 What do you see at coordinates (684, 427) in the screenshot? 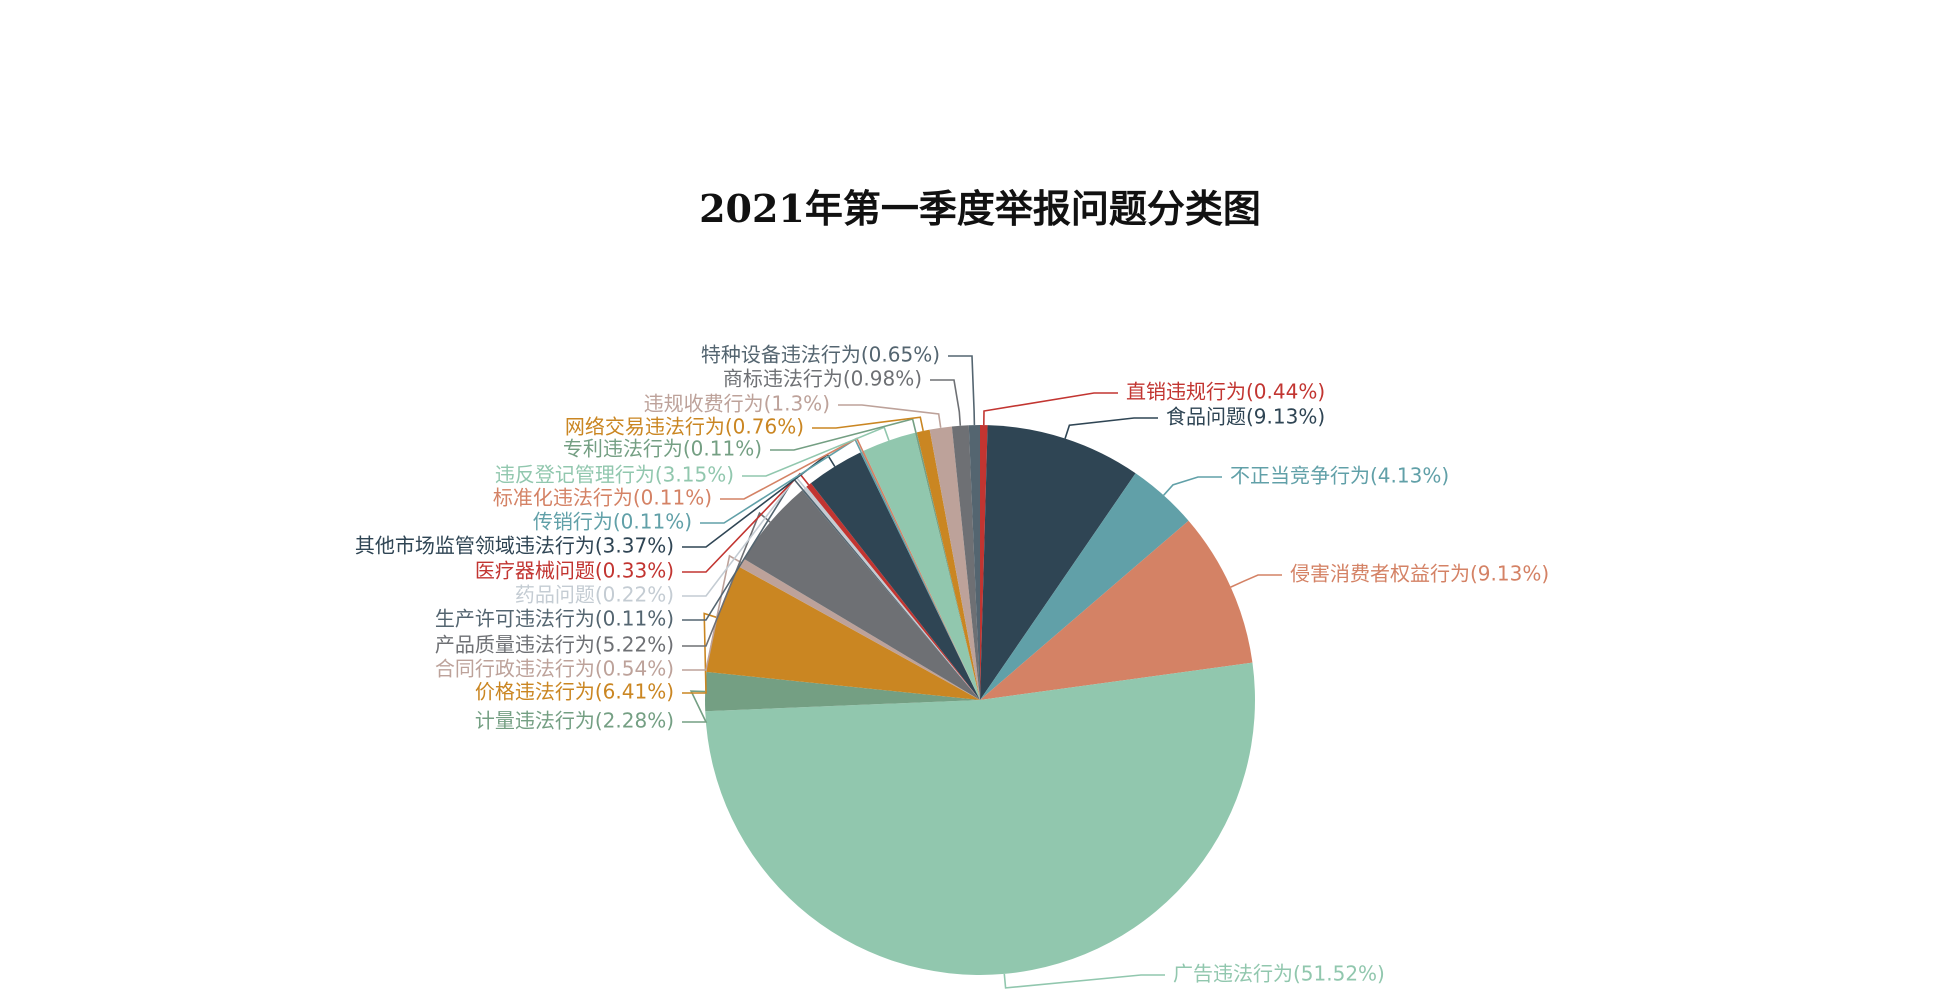
I see `slice-label: 网络交易违法行为(0.76%)` at bounding box center [684, 427].